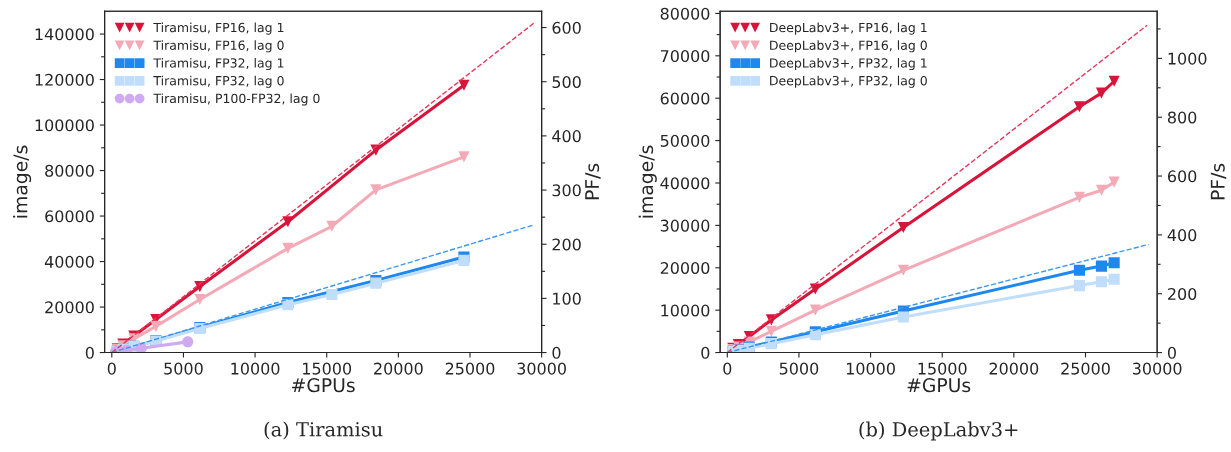  I want to click on y-tick-label: 50000, so click(685, 140).